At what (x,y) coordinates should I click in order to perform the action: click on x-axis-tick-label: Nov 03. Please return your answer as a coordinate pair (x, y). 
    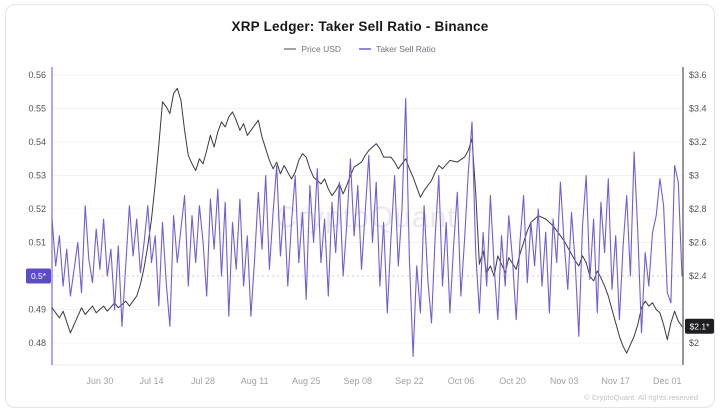
    Looking at the image, I should click on (564, 381).